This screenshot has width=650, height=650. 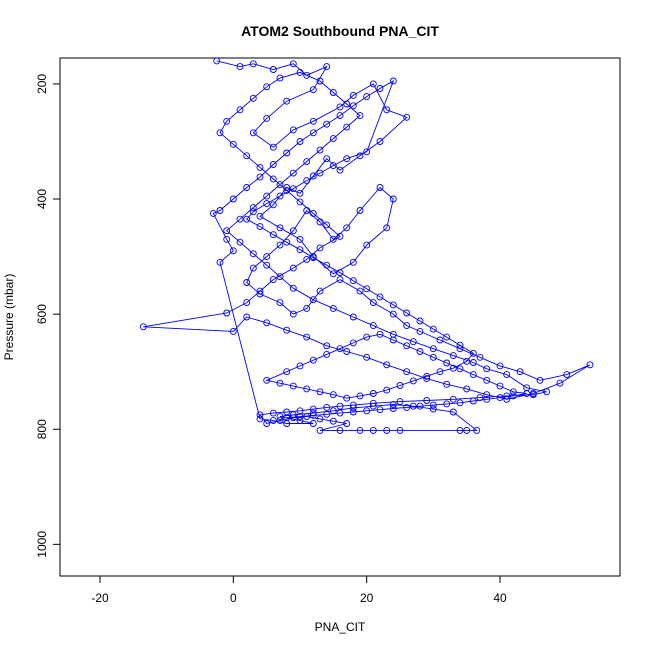 What do you see at coordinates (340, 31) in the screenshot?
I see `chart-title: ATOM2 Southbound PNA_CIT` at bounding box center [340, 31].